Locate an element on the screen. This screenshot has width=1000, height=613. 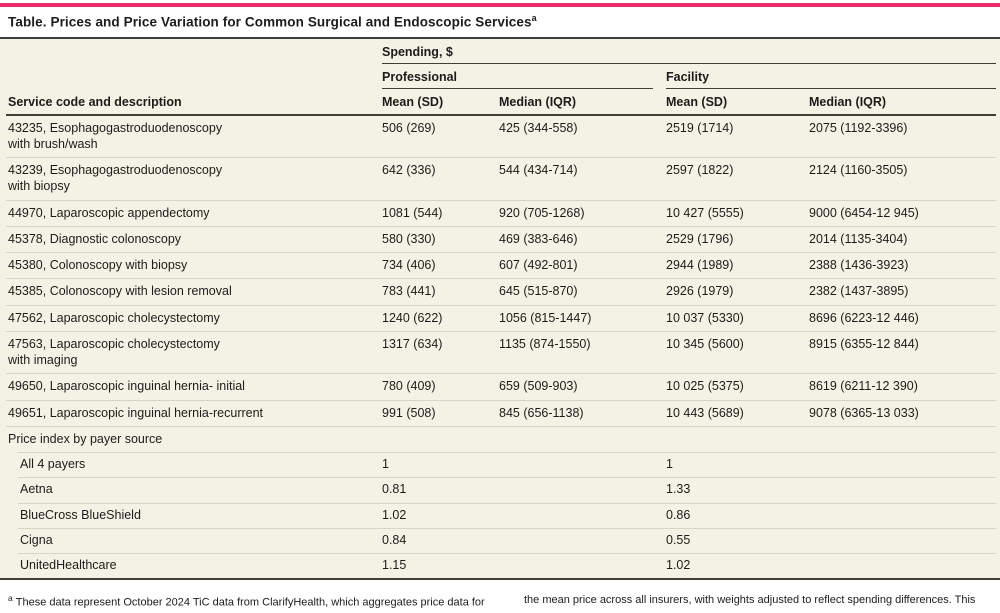
fac-median-cell: 8696 (6223-12 446) is located at coordinates (903, 318).